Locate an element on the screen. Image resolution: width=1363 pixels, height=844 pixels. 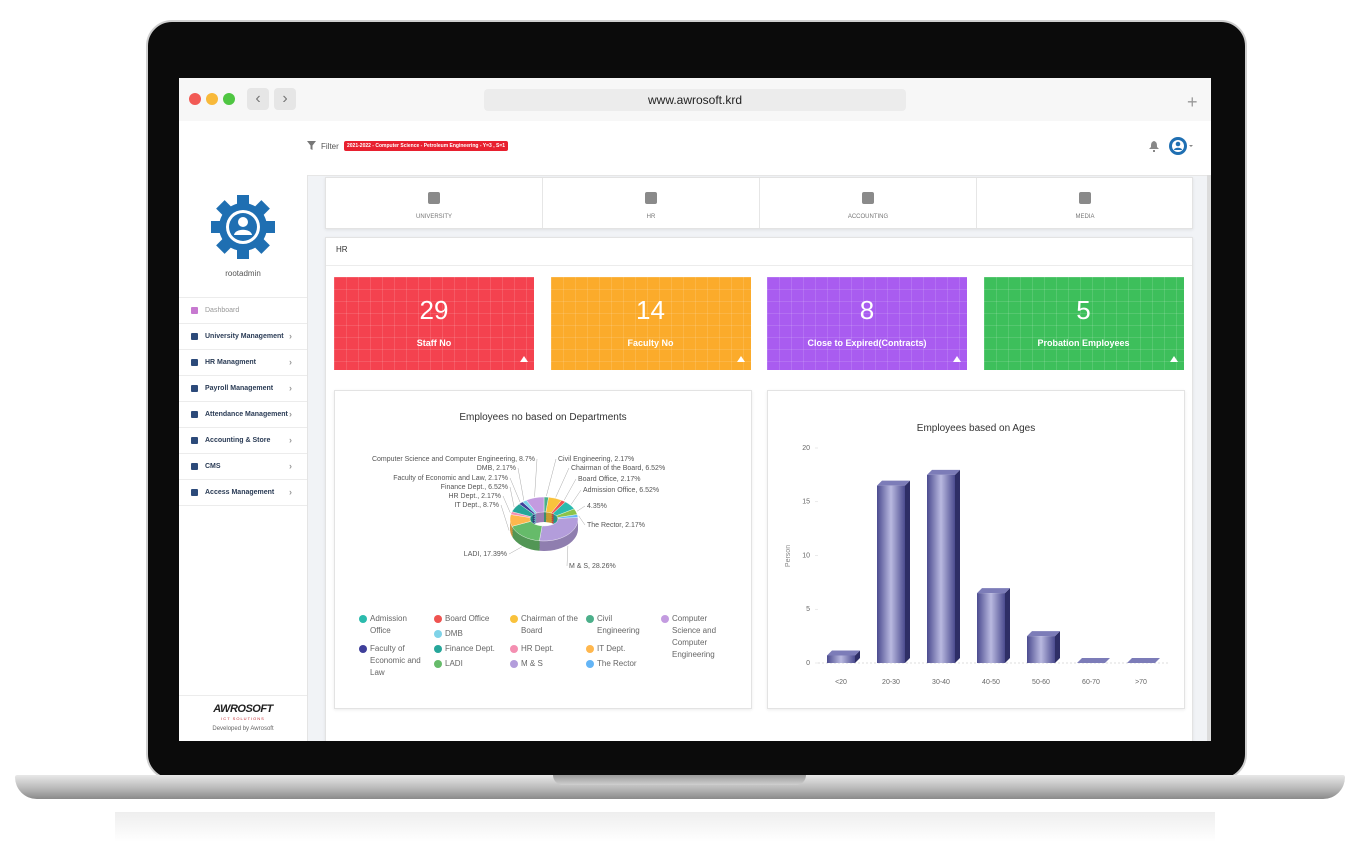
tab: ACCOUNTING is located at coordinates (868, 203).